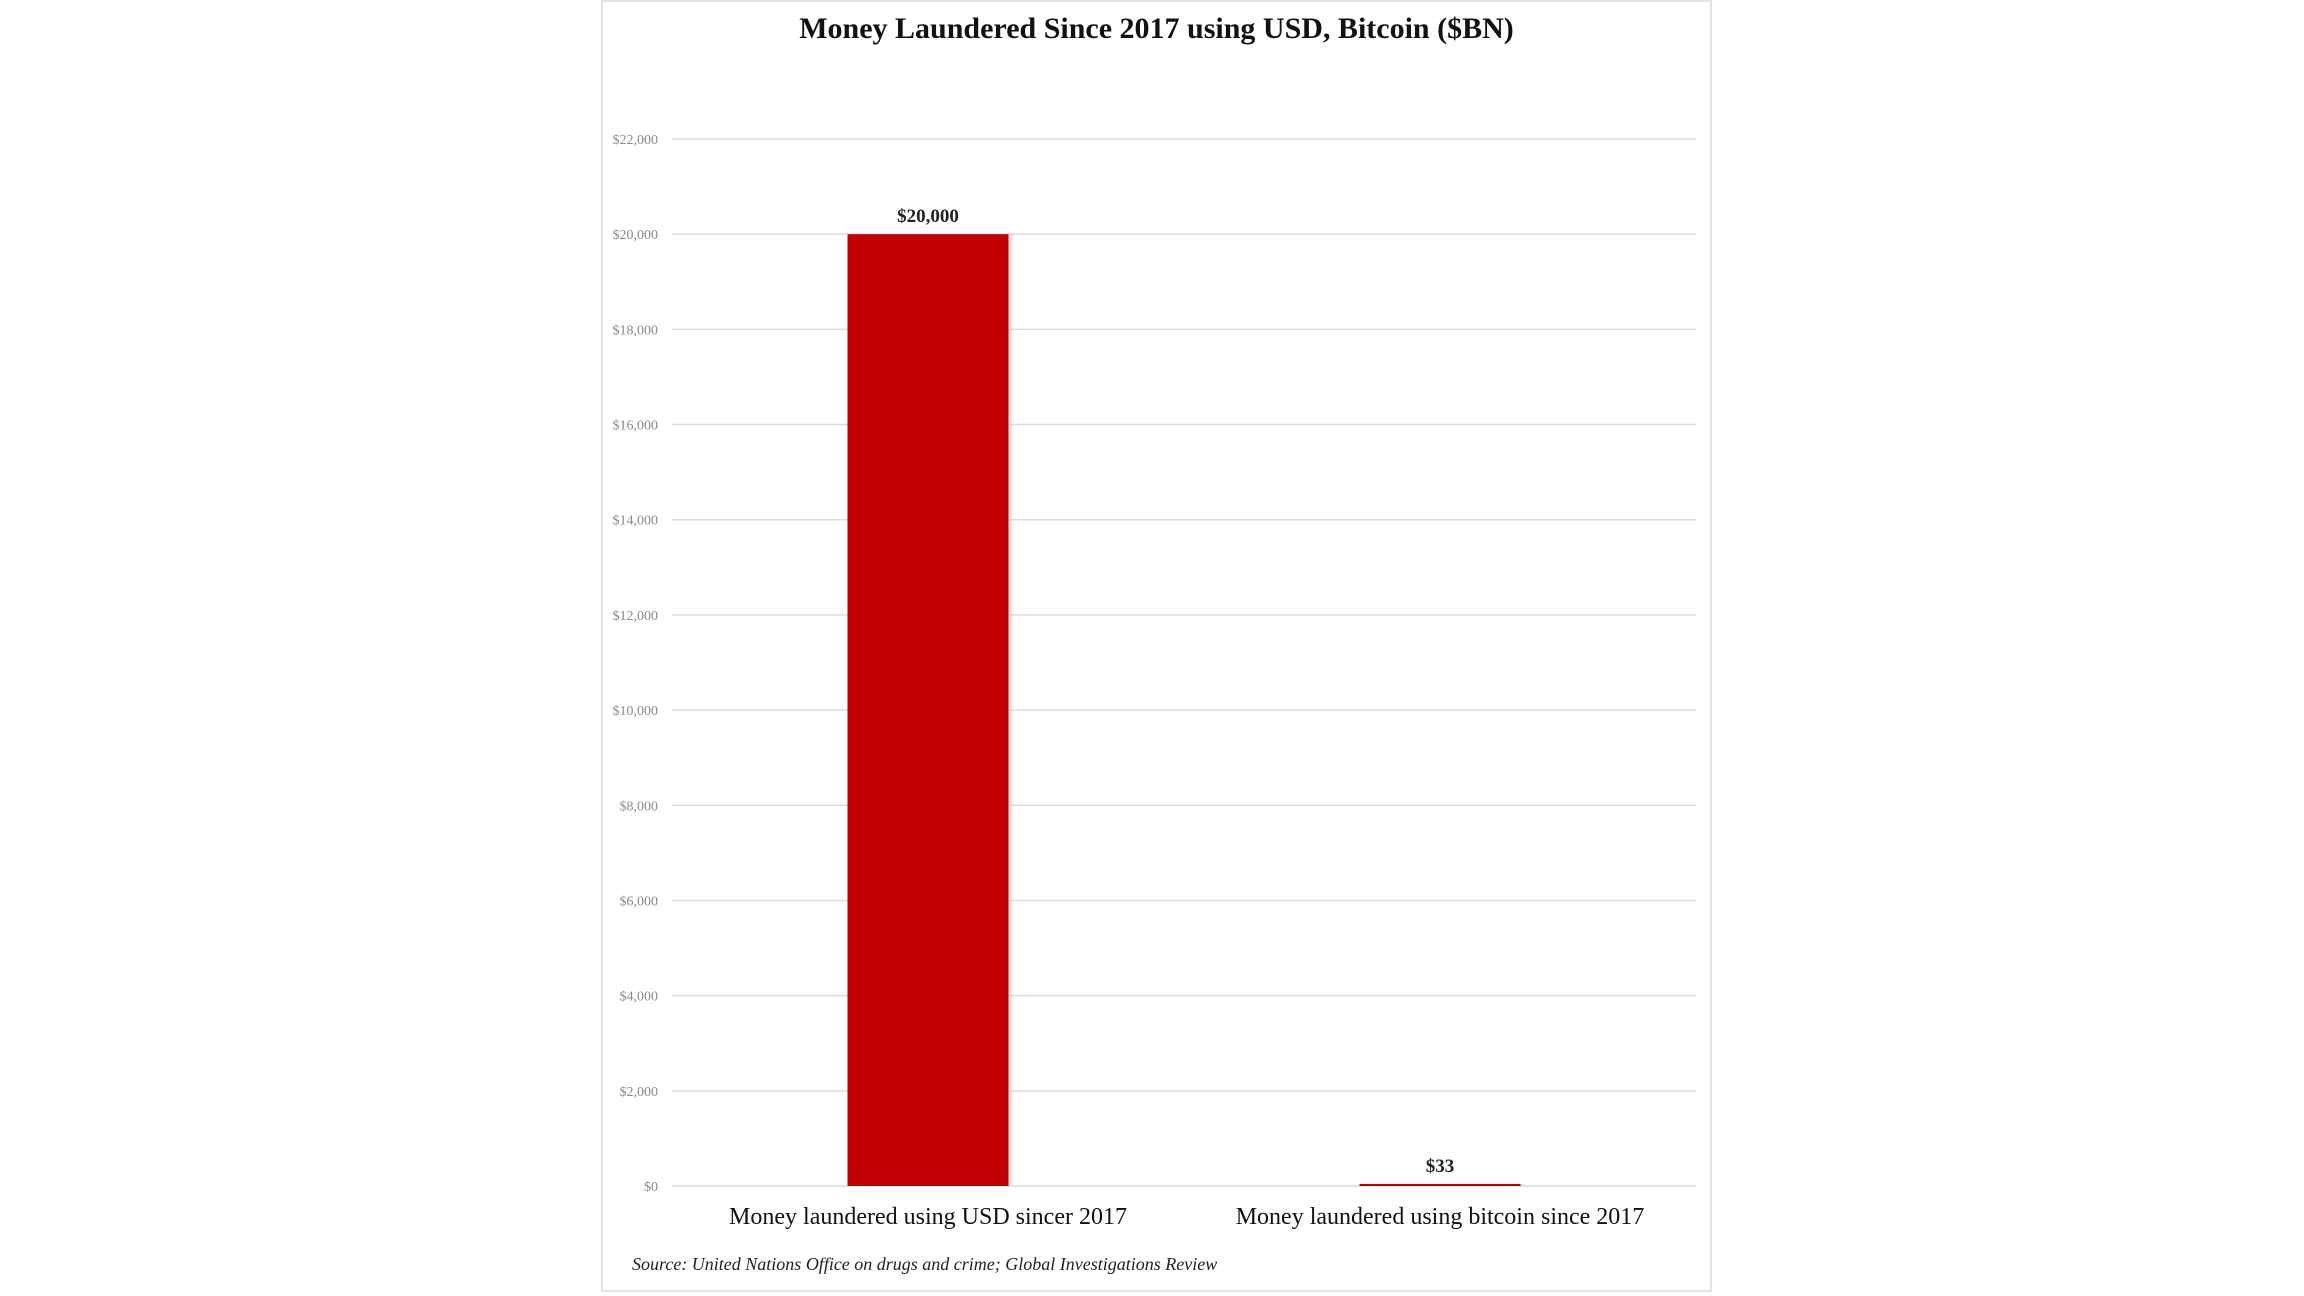  Describe the element at coordinates (636, 330) in the screenshot. I see `y-tick-label: $18,000` at that location.